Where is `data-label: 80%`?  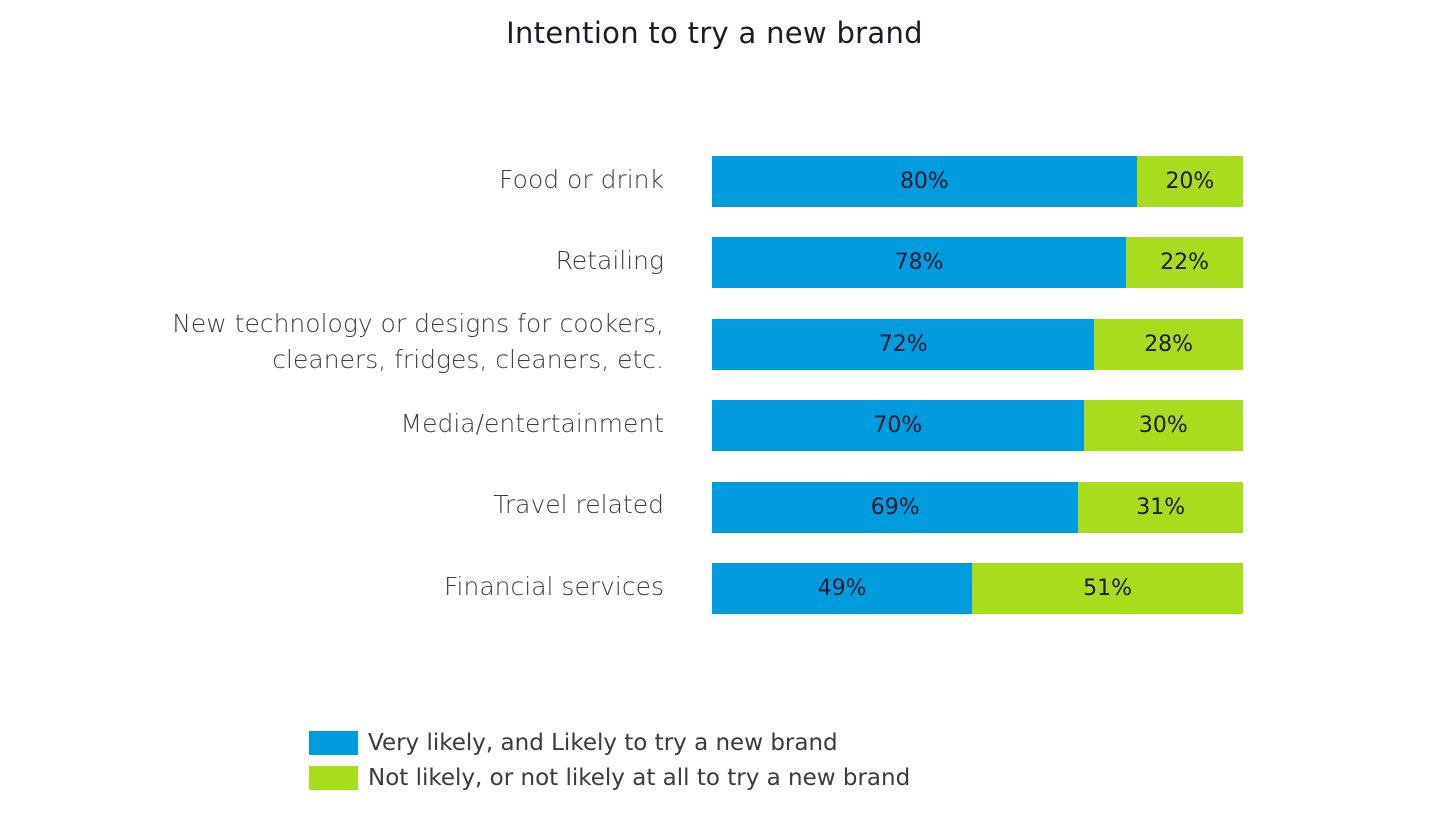 data-label: 80% is located at coordinates (924, 181).